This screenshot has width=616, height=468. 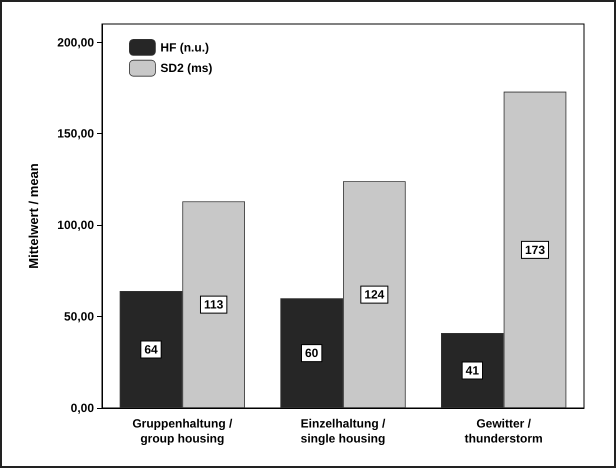 I want to click on y-tick-label: 0,00, so click(x=82, y=408).